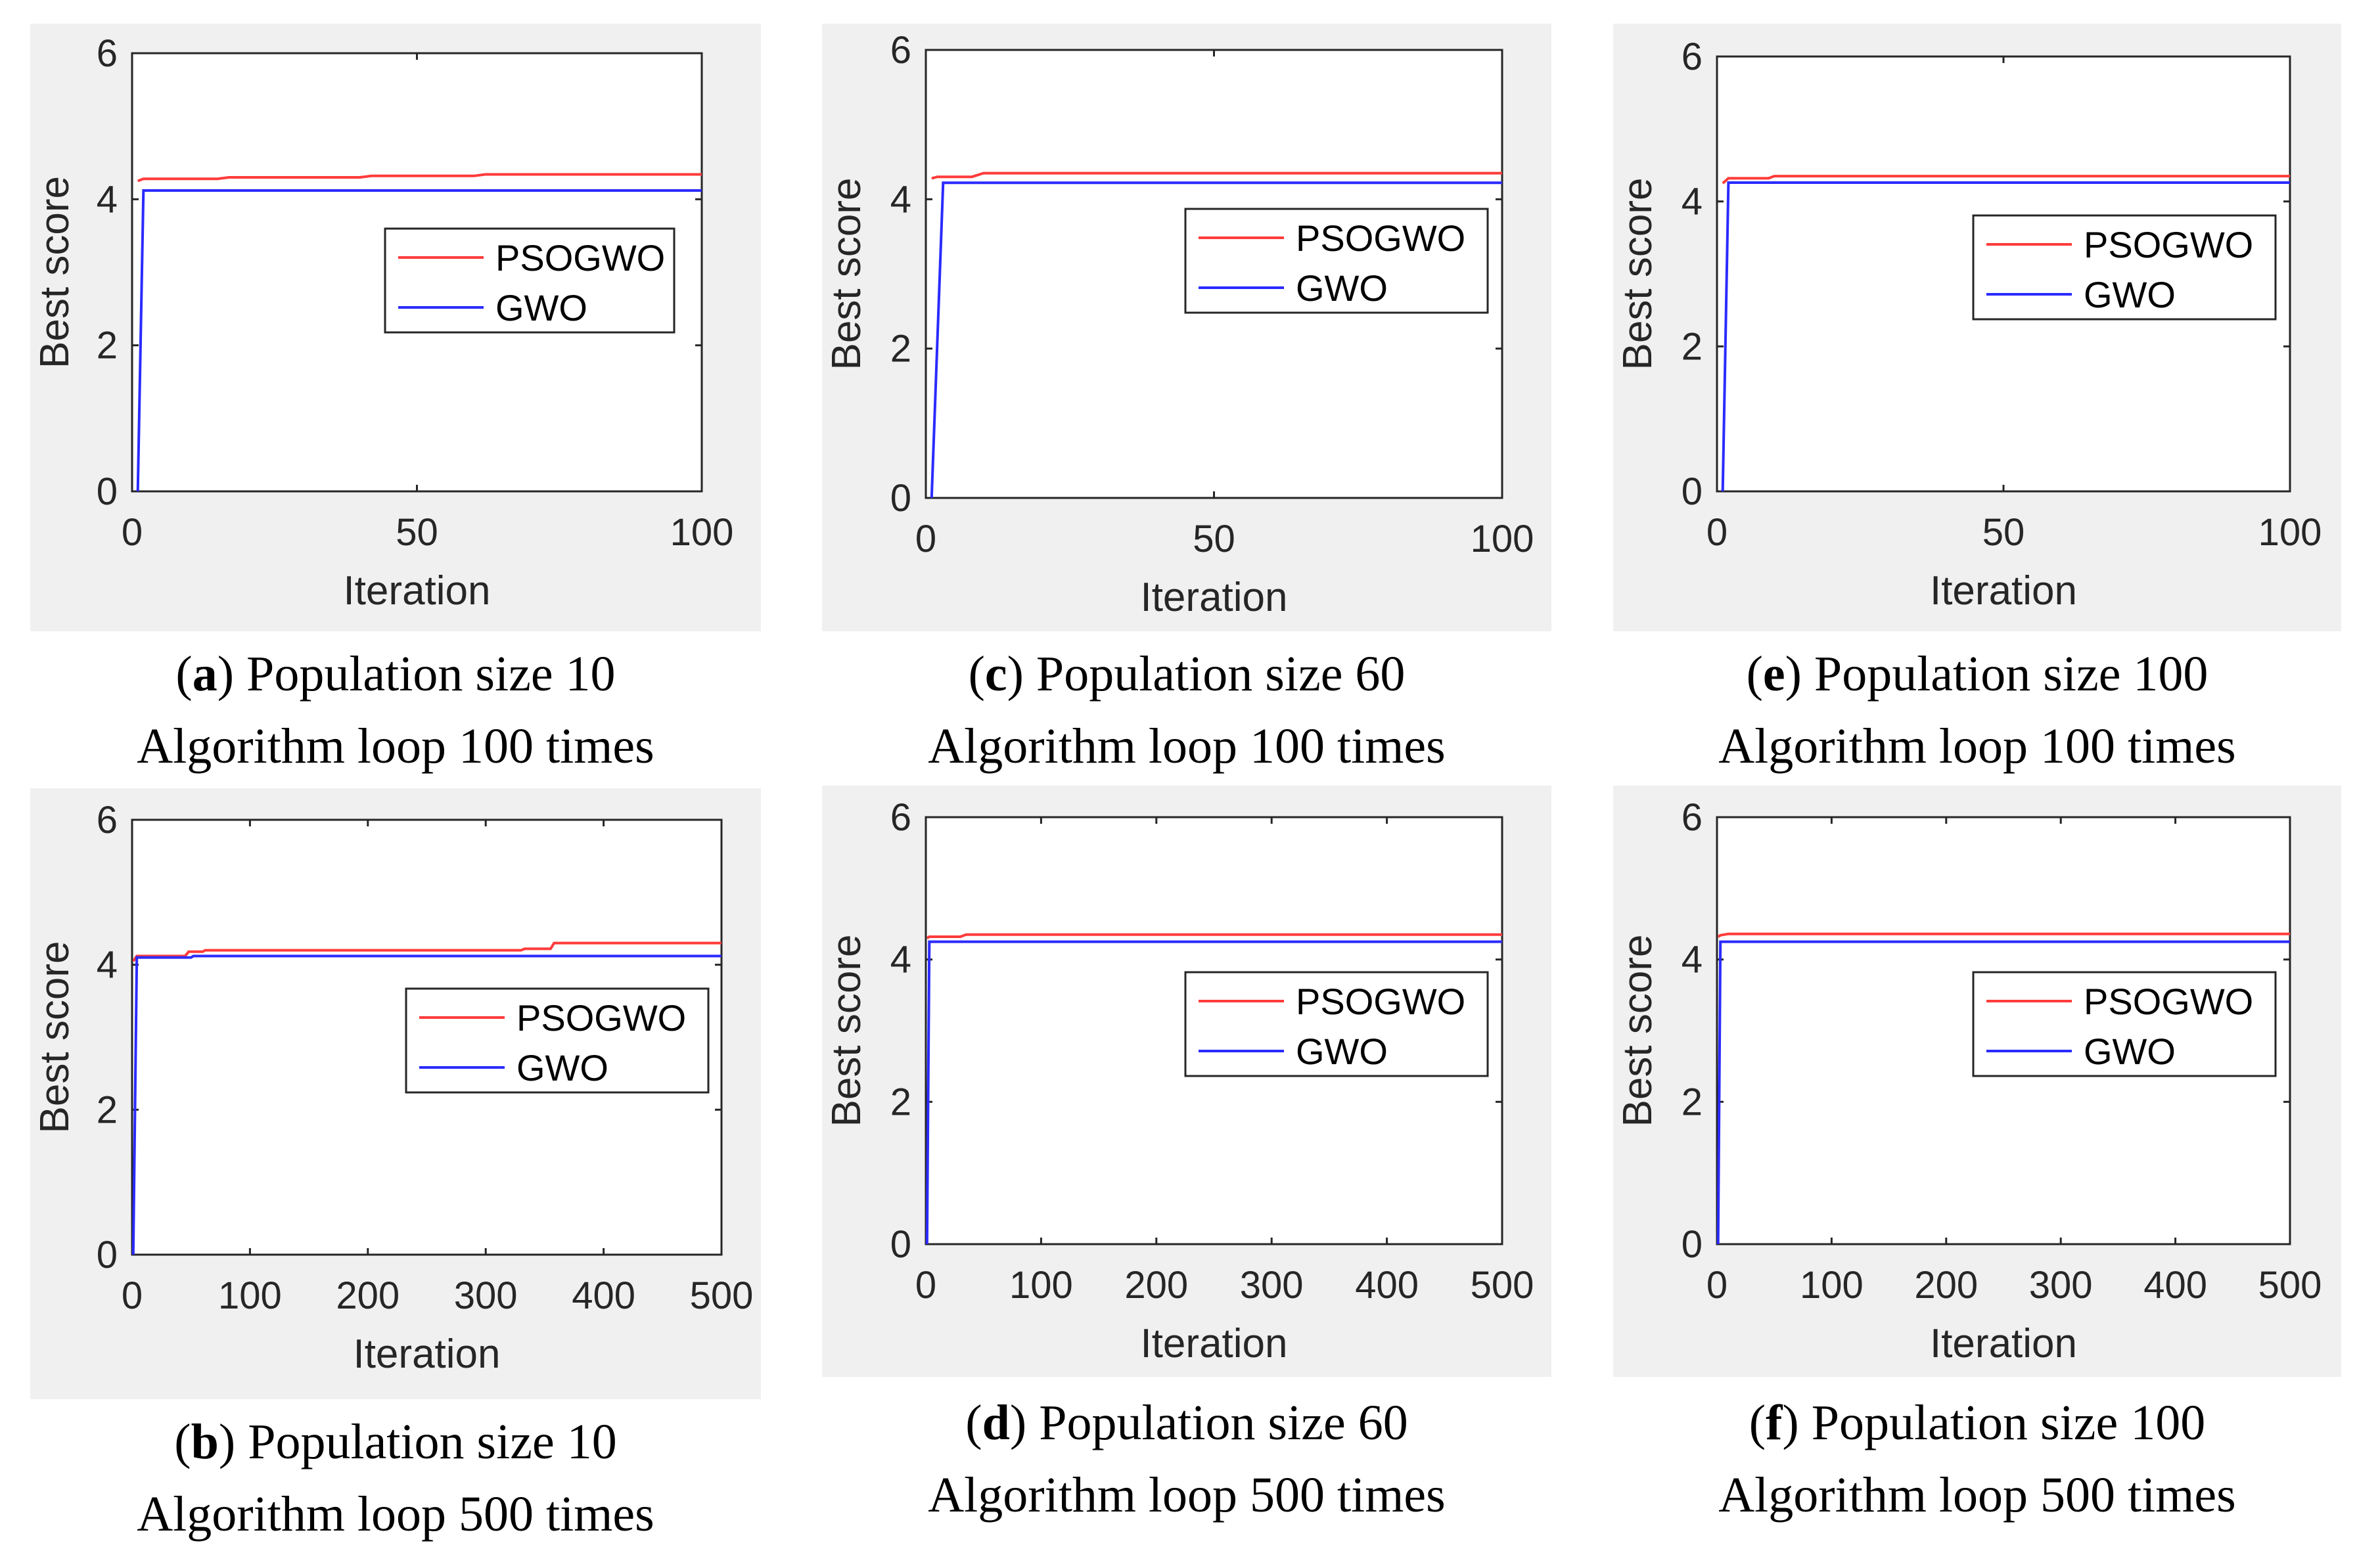  I want to click on x-tick-label: 400, so click(2175, 1285).